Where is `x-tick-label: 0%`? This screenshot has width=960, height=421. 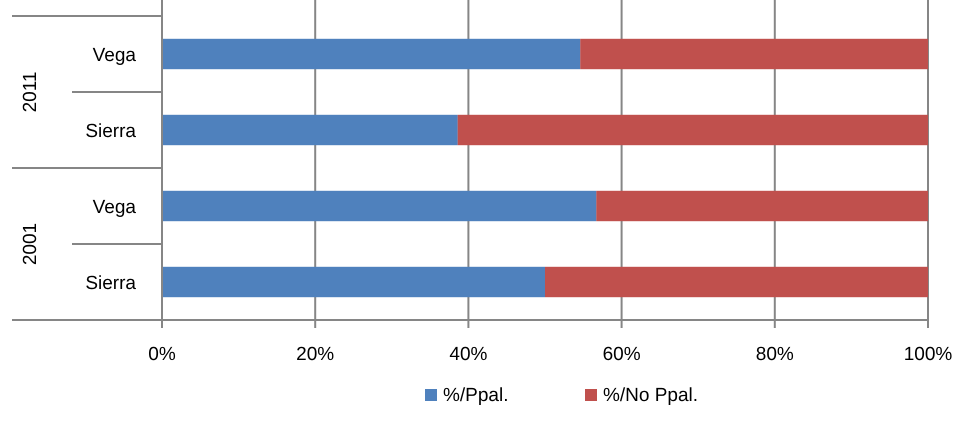
x-tick-label: 0% is located at coordinates (162, 354).